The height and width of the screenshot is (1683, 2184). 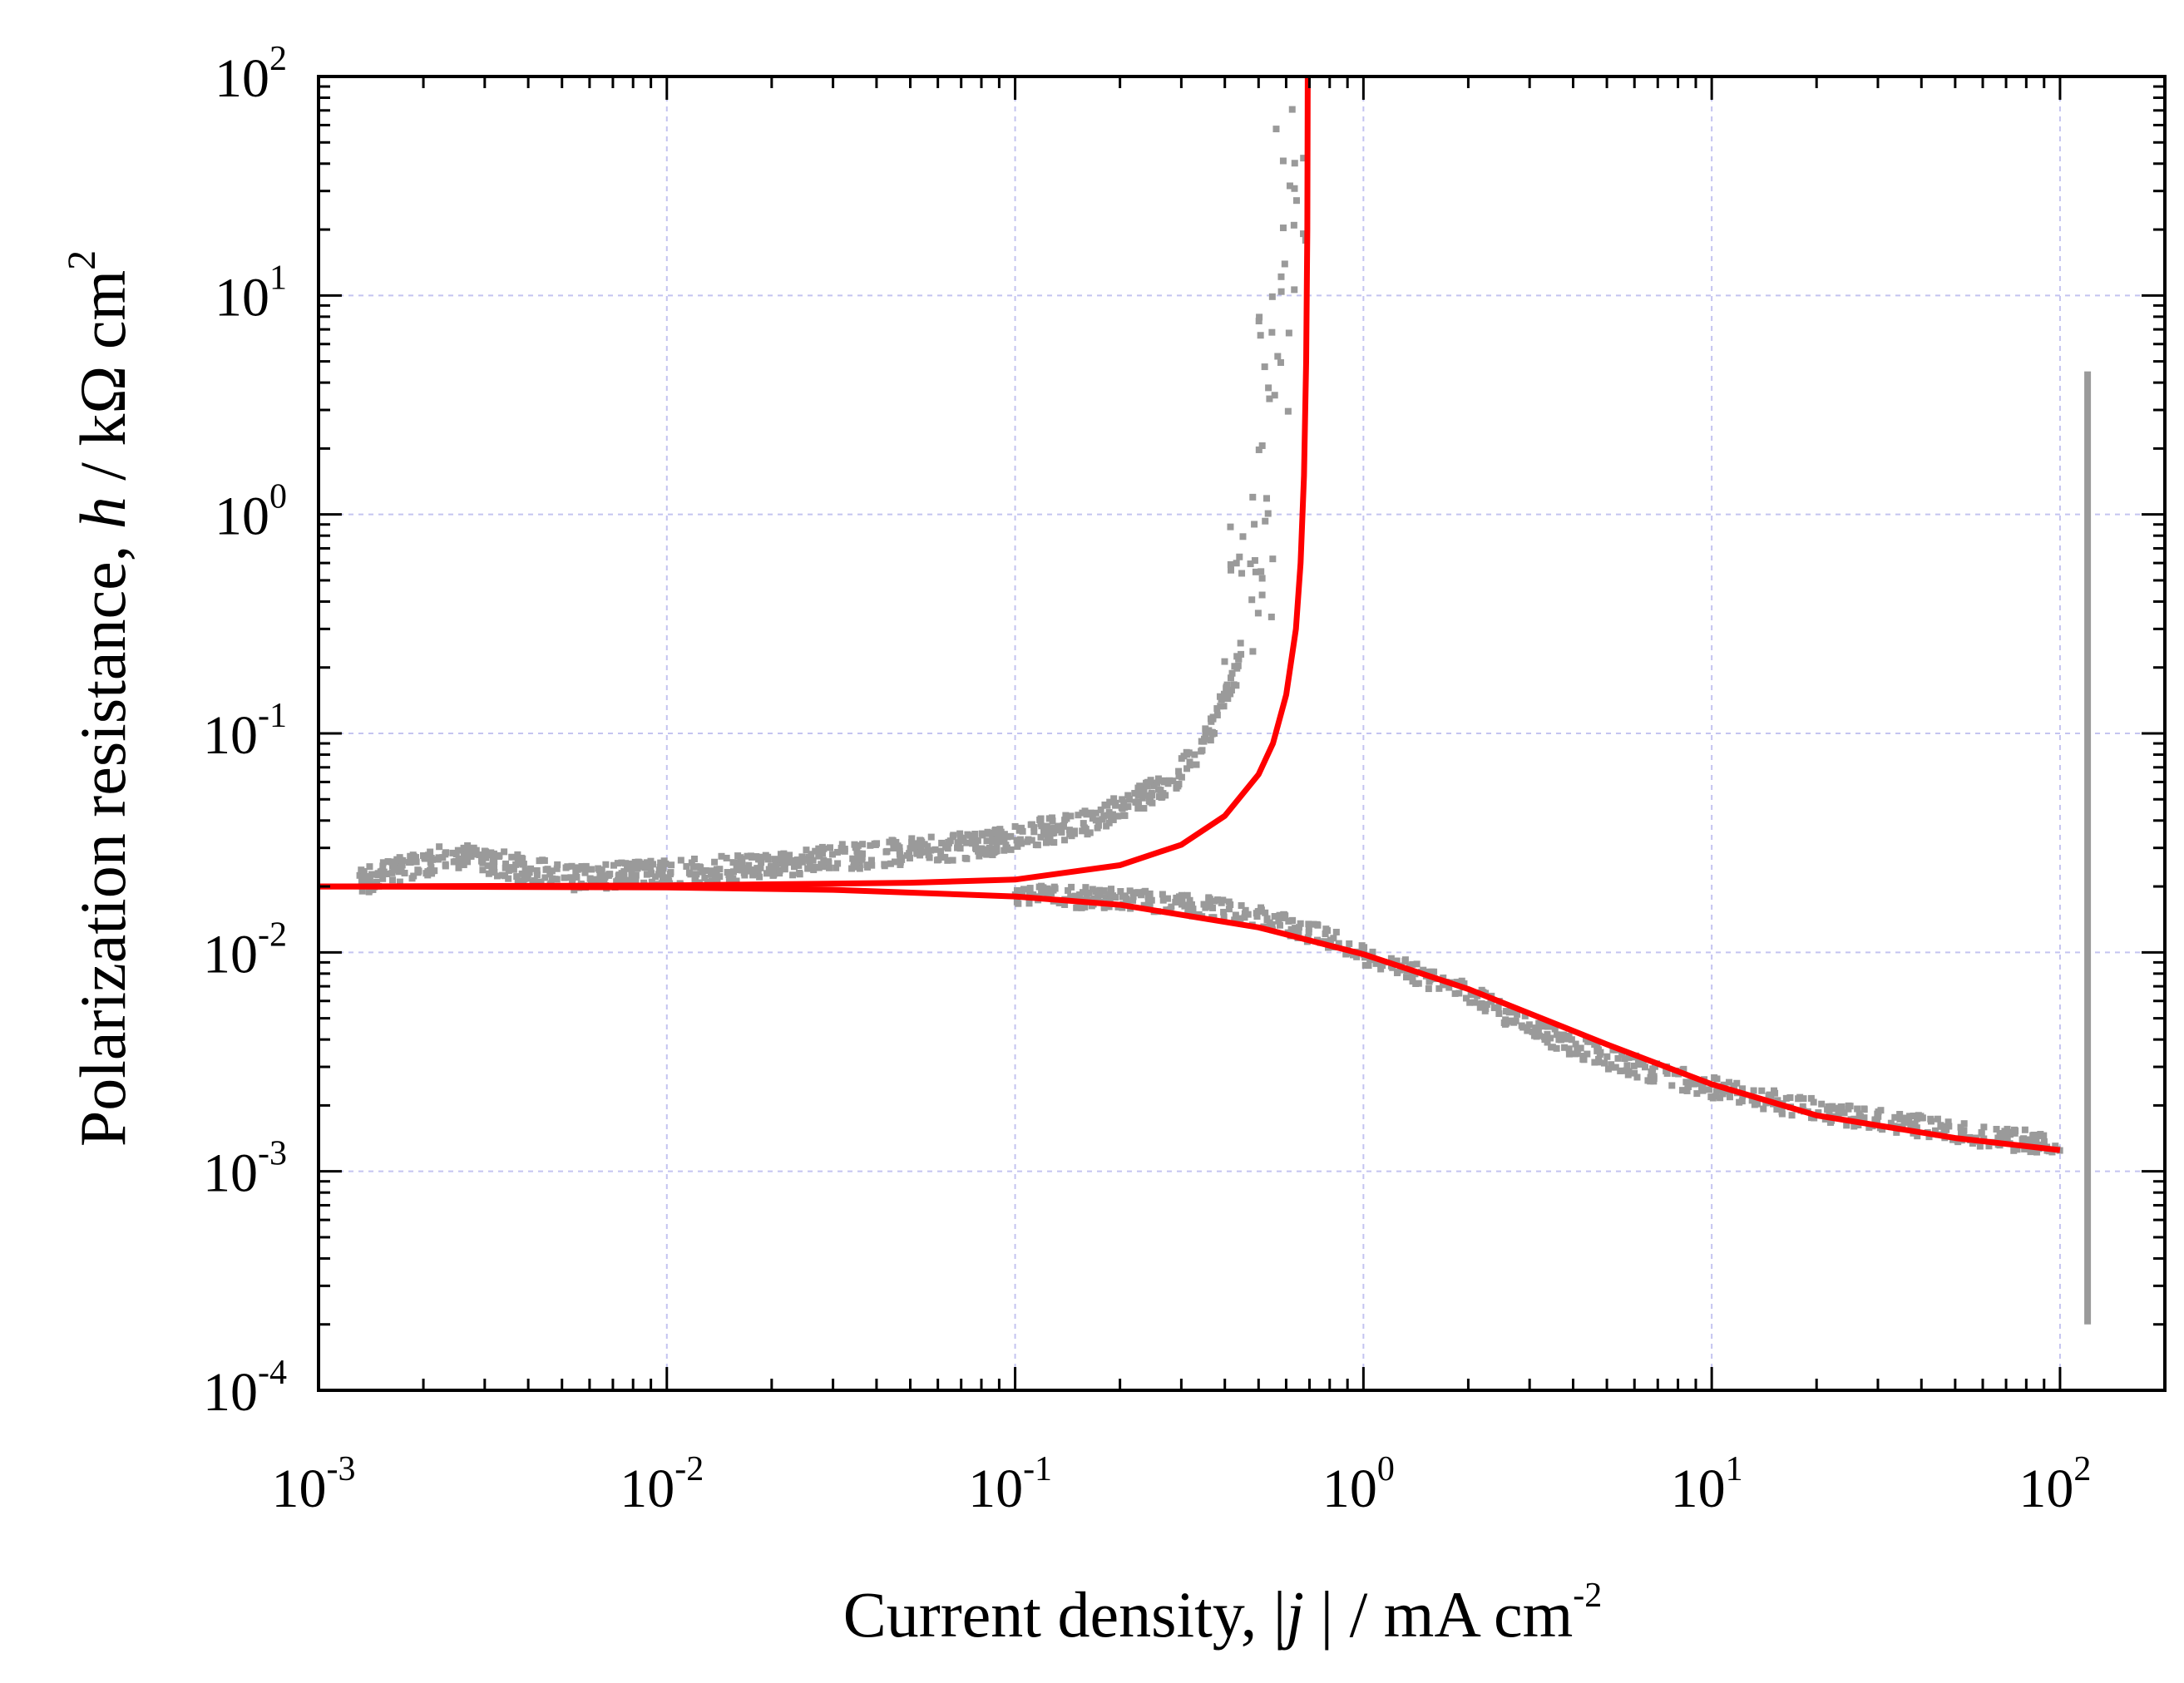 What do you see at coordinates (1707, 1484) in the screenshot?
I see `x-tick-label: 10¹` at bounding box center [1707, 1484].